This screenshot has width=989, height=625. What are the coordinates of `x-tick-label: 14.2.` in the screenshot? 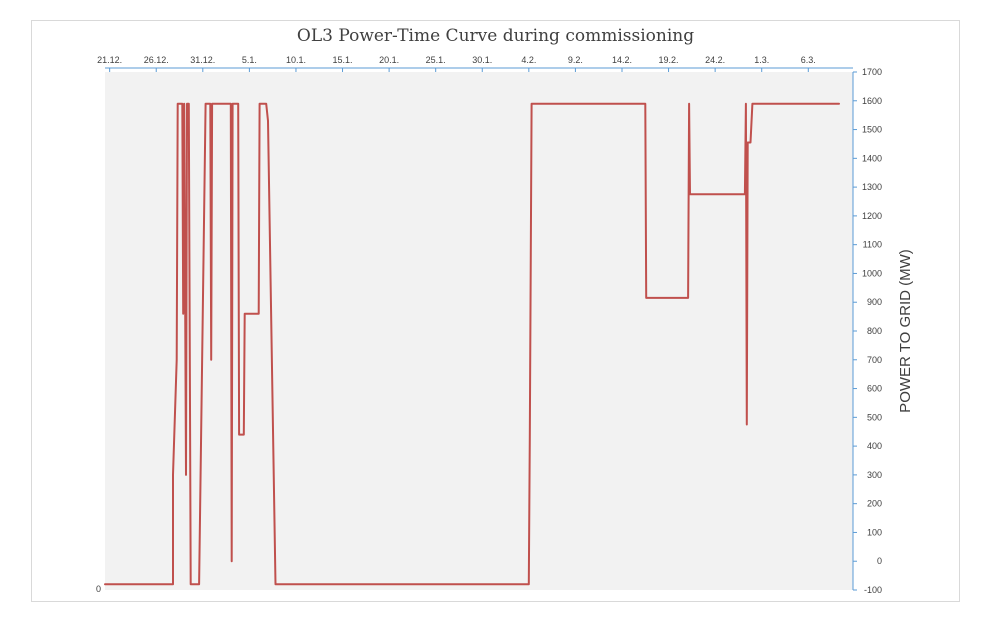 It's located at (622, 60).